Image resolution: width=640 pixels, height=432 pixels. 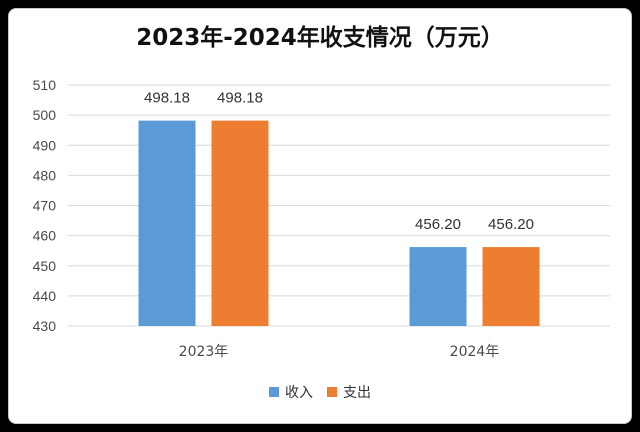 I want to click on chart-title: 2023年-2024年收支情况（万元）, so click(x=320, y=38).